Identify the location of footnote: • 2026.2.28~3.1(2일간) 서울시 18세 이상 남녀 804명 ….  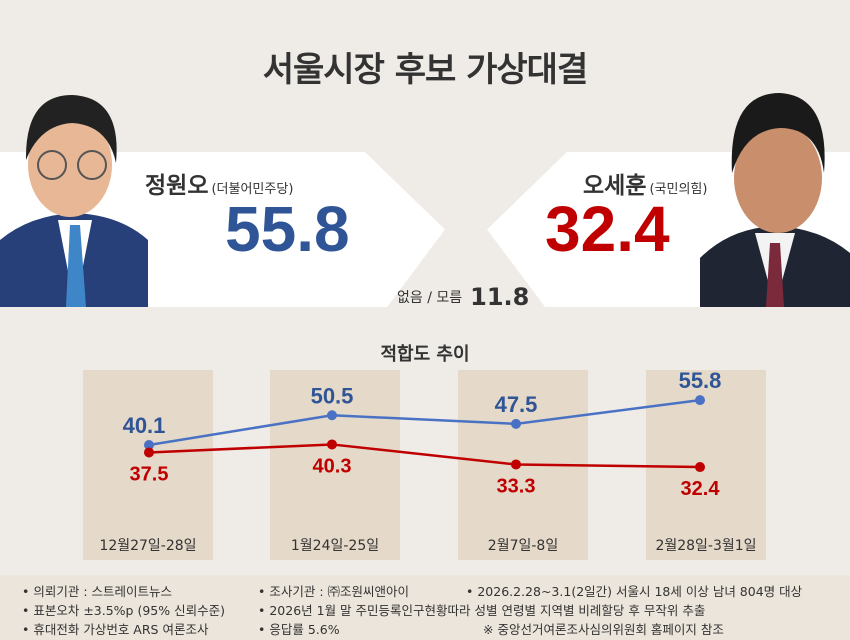
(634, 591).